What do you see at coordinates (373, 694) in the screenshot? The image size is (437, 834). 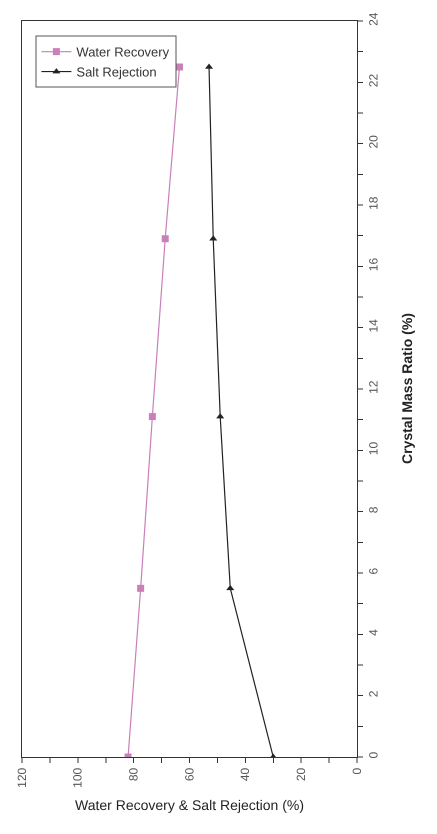 I see `y-tick-label: 2` at bounding box center [373, 694].